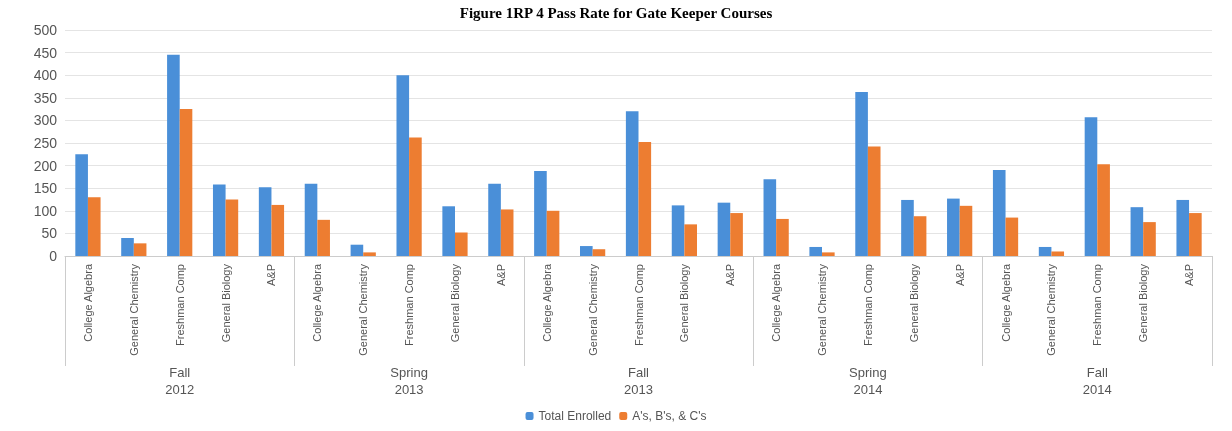 This screenshot has width=1232, height=431. What do you see at coordinates (669, 416) in the screenshot?
I see `legend-label: A's, B's, & C's` at bounding box center [669, 416].